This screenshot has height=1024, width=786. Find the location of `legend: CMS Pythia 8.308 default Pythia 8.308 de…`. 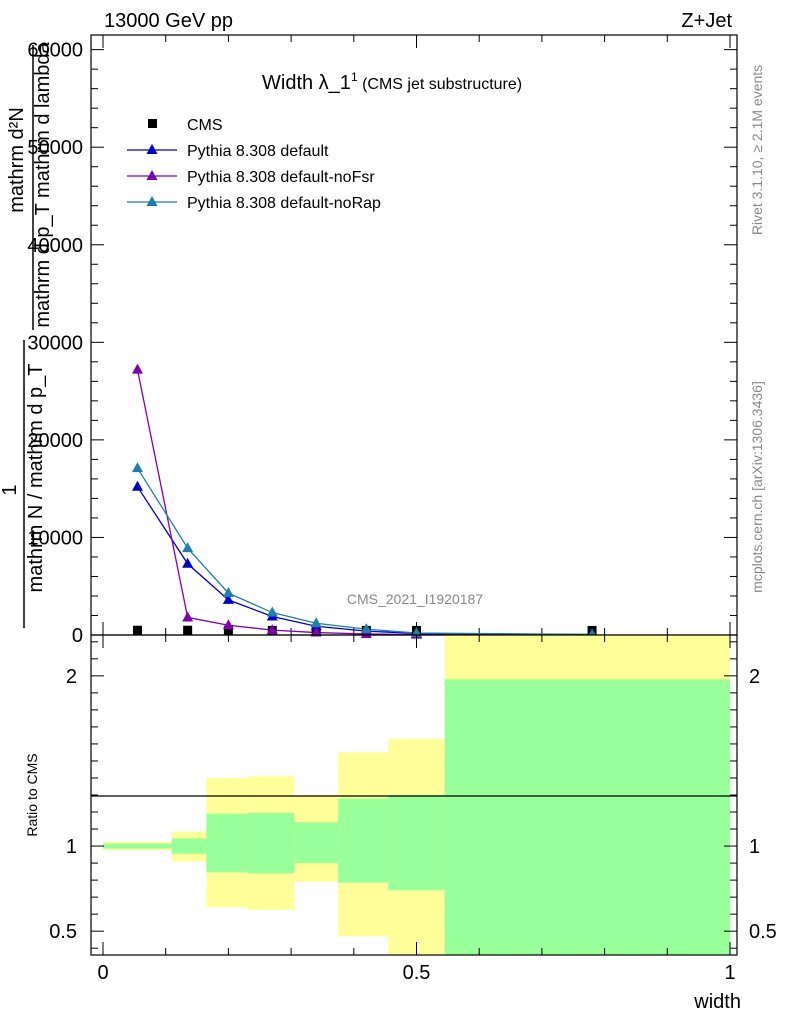

legend: CMS Pythia 8.308 default Pythia 8.308 de… is located at coordinates (254, 164).